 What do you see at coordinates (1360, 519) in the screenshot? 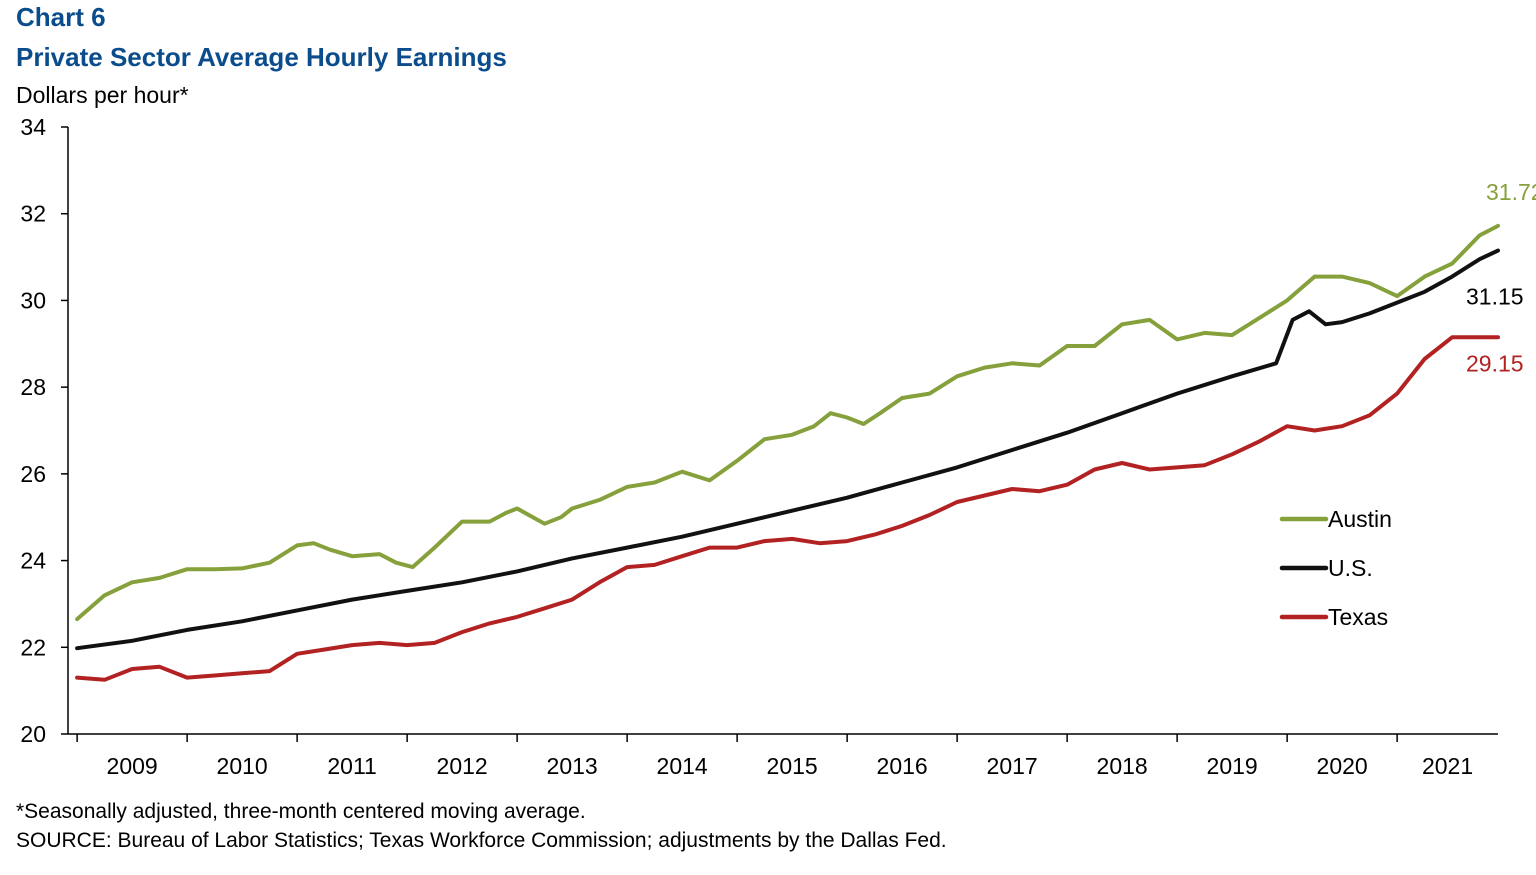
I see `legend-label: Austin` at bounding box center [1360, 519].